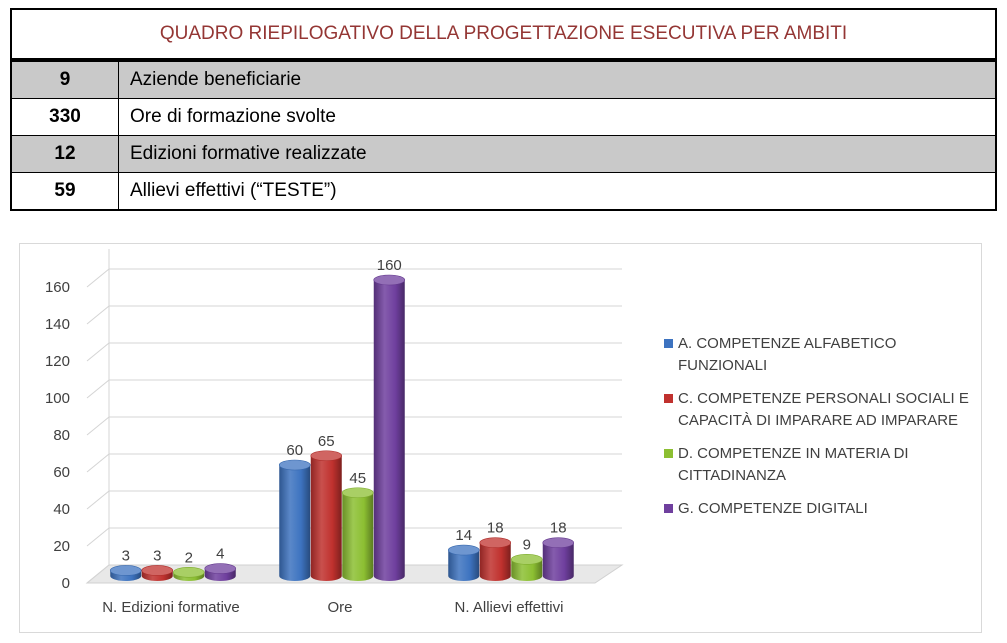 The height and width of the screenshot is (643, 1007). What do you see at coordinates (171, 607) in the screenshot?
I see `x-category-label: N. Edizioni formative` at bounding box center [171, 607].